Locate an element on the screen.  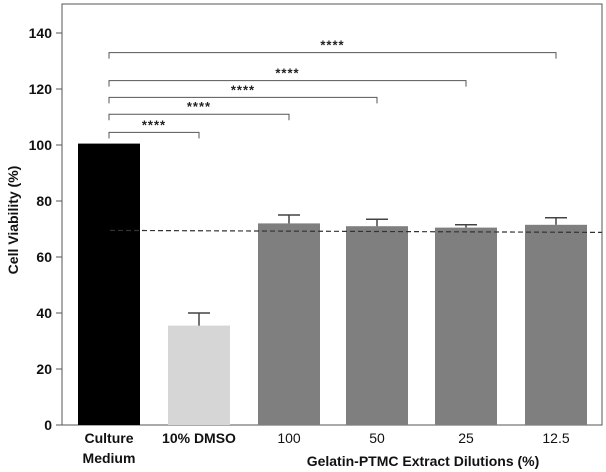
y-tick-label-60: 60 is located at coordinates (44, 257).